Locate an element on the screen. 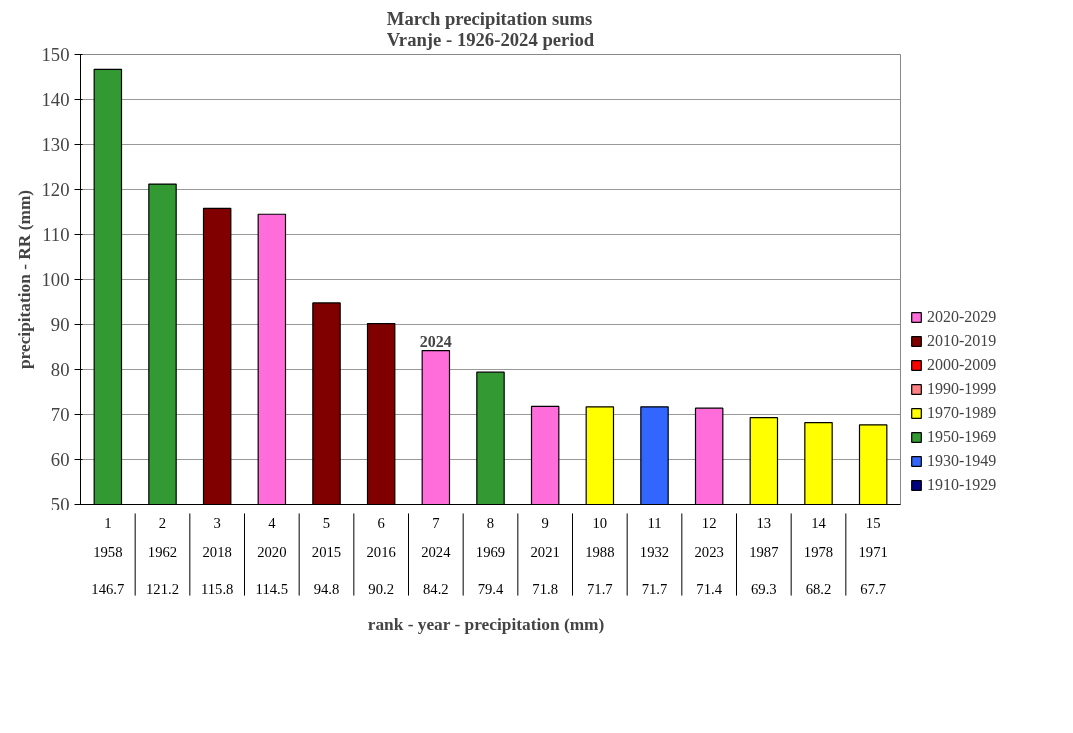 The image size is (1073, 733). x-tick-label: 3 2018 is located at coordinates (217, 537).